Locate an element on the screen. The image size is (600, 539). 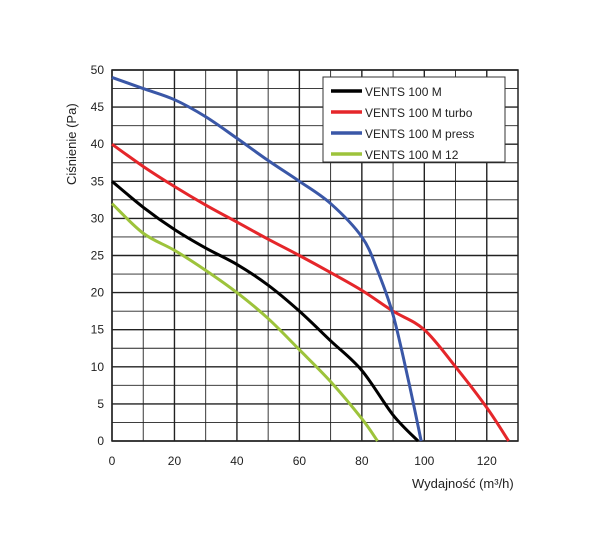
y-tick-label: 40 is located at coordinates (98, 144).